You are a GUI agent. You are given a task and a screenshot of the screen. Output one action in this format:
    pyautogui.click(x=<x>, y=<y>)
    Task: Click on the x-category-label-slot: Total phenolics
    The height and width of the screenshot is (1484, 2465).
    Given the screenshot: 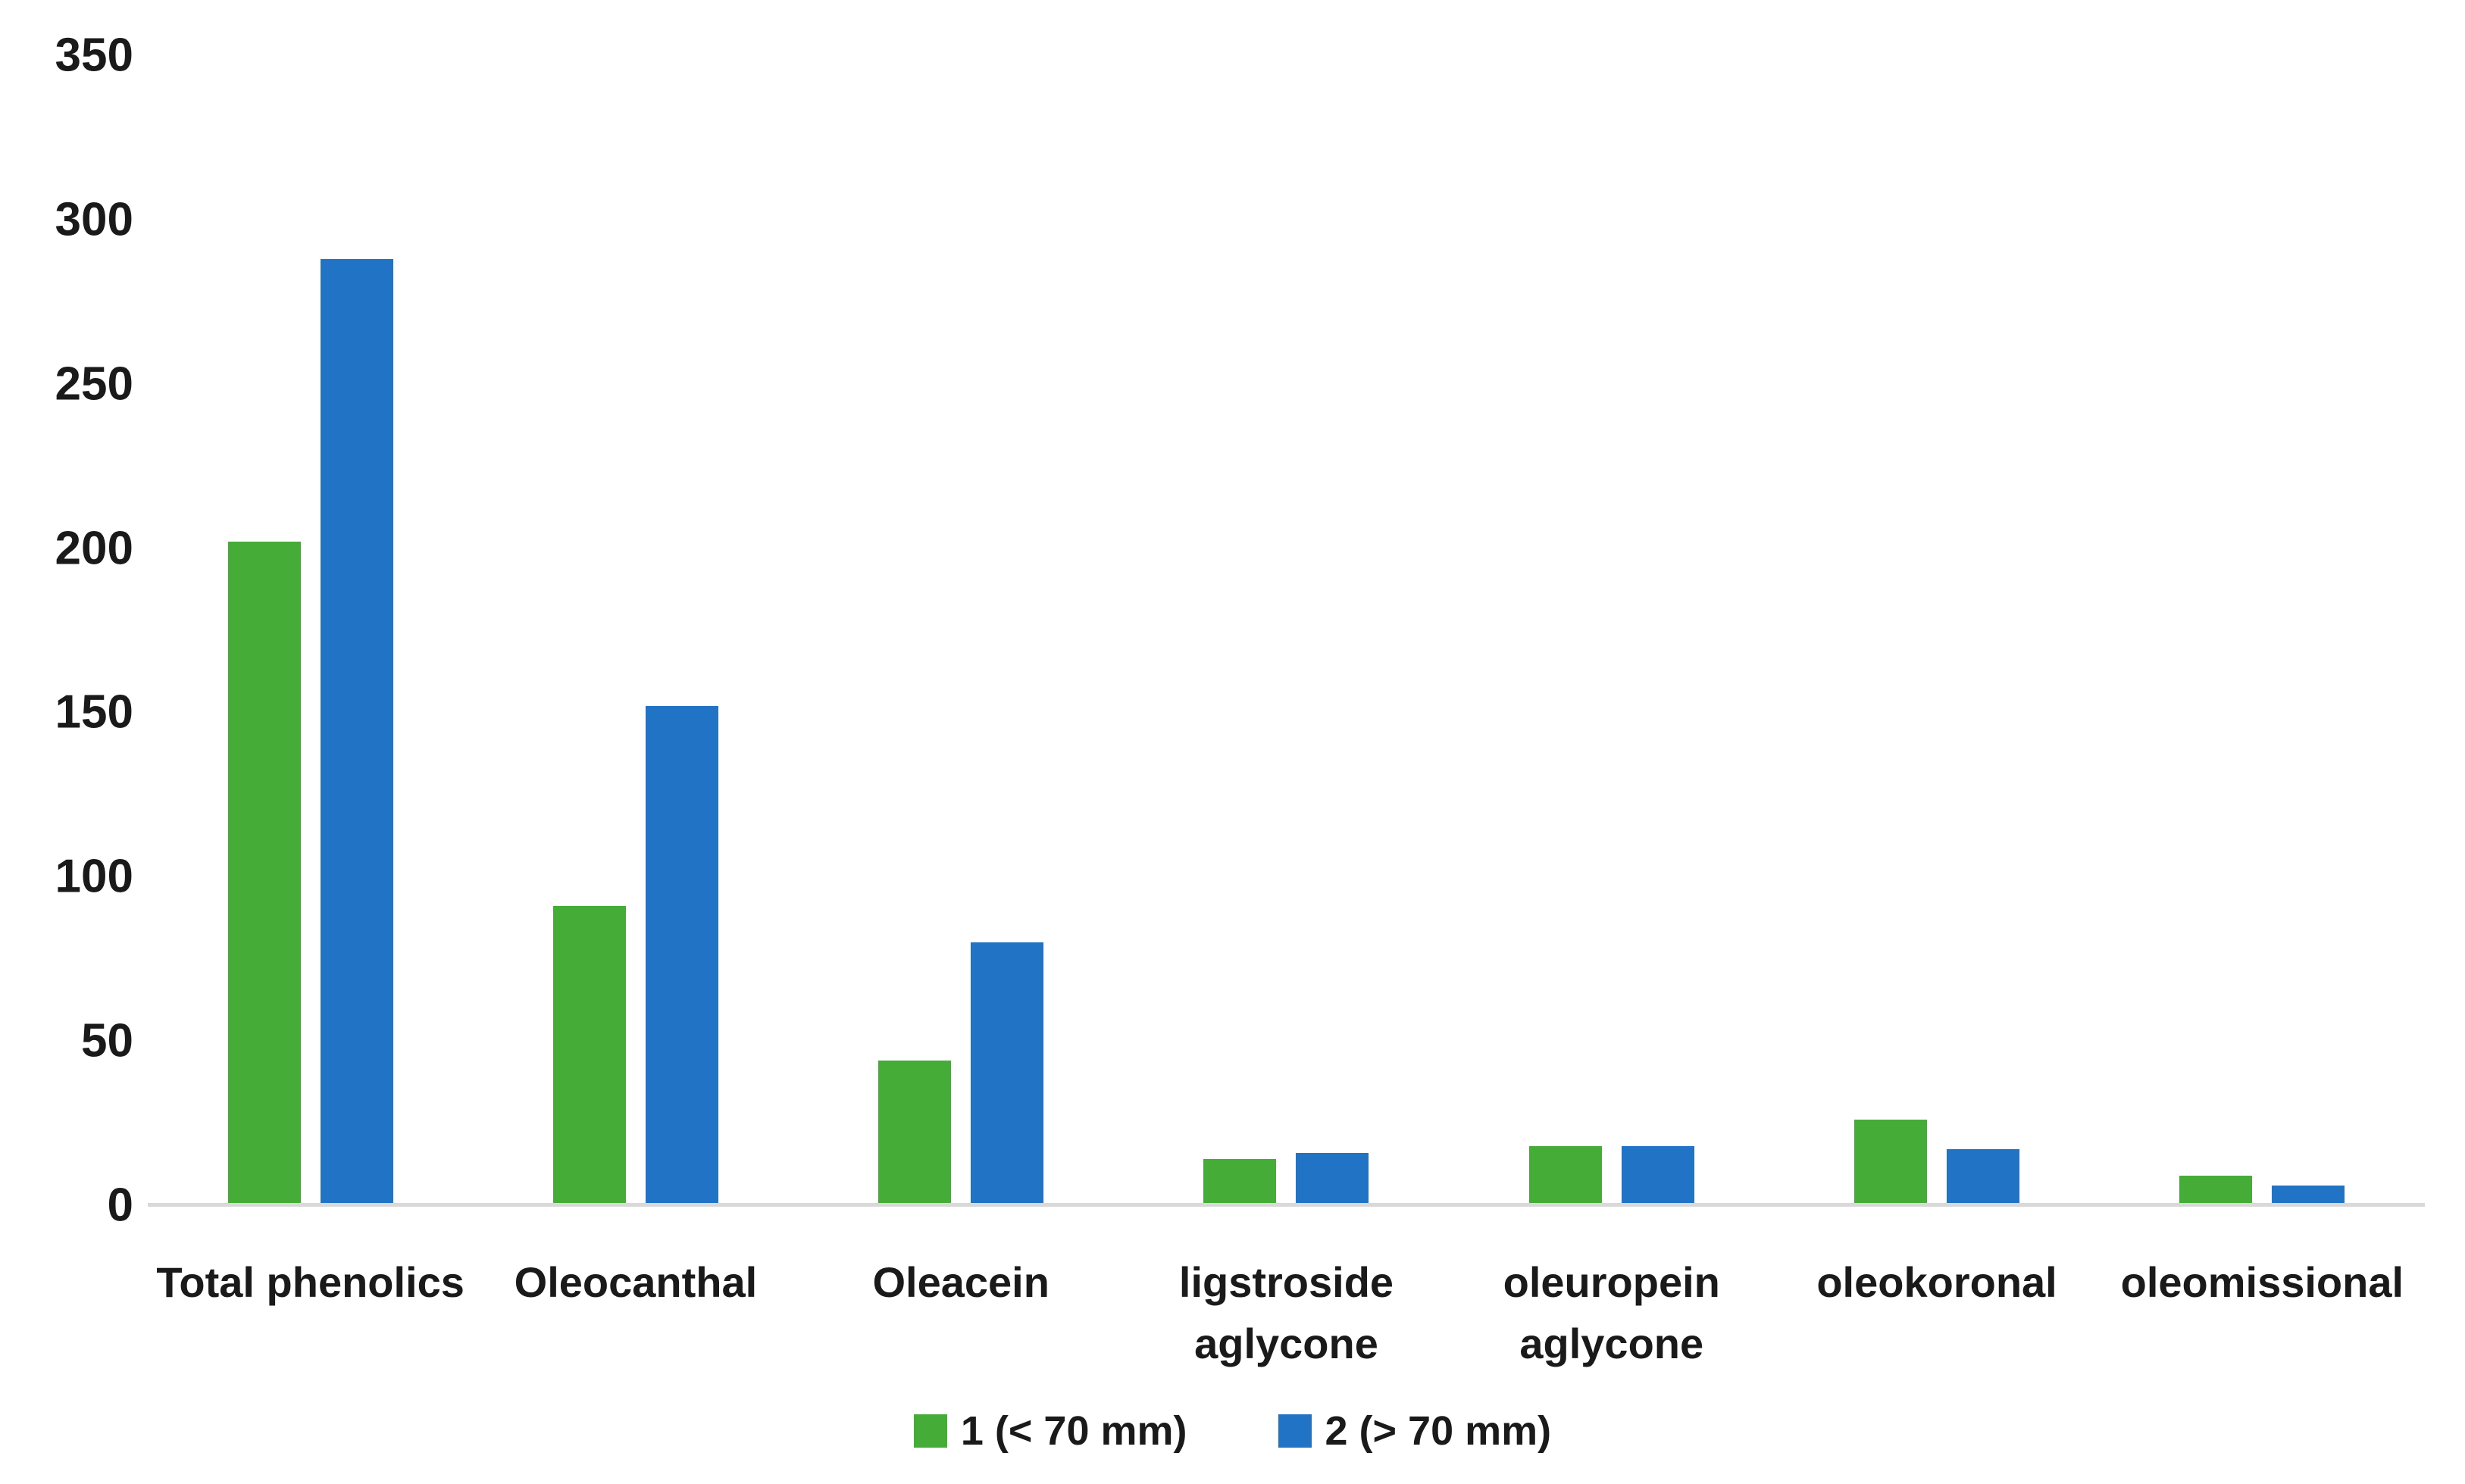 What is the action you would take?
    pyautogui.click(x=310, y=1312)
    